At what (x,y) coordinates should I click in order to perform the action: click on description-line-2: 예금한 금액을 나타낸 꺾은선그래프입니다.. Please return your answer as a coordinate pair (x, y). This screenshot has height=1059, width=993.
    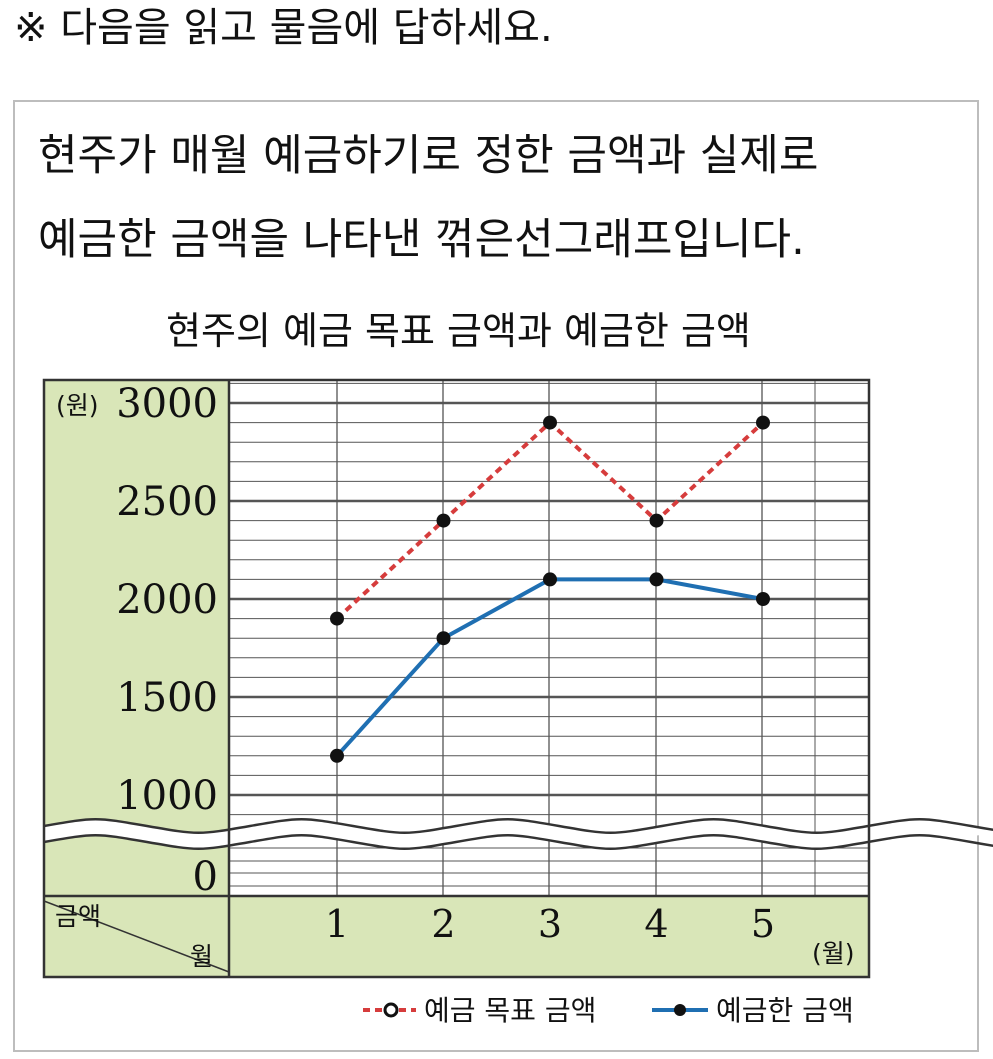
    Looking at the image, I should click on (421, 240).